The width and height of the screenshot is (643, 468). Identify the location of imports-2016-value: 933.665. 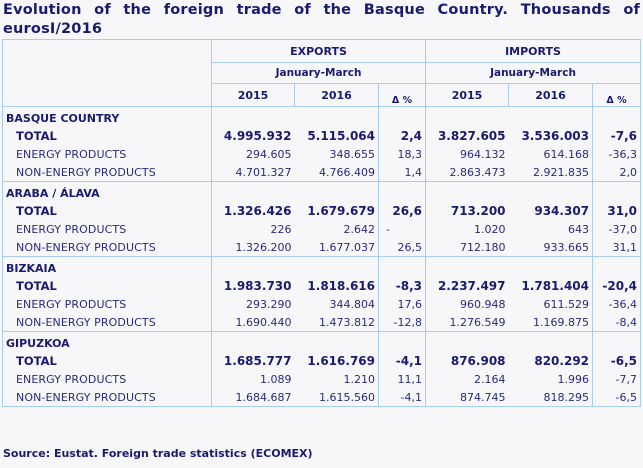
(566, 247).